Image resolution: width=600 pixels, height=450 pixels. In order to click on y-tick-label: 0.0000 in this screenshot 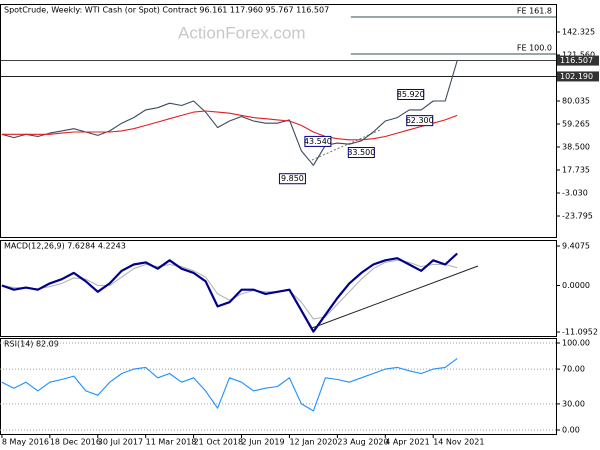, I will do `click(576, 285)`.